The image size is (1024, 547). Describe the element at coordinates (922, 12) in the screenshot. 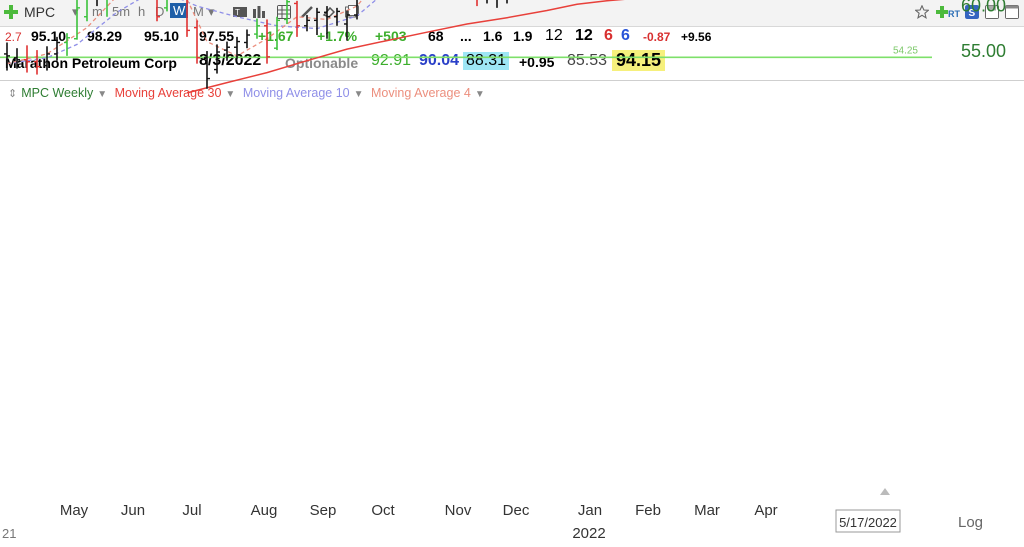

I see `star-icon` at that location.